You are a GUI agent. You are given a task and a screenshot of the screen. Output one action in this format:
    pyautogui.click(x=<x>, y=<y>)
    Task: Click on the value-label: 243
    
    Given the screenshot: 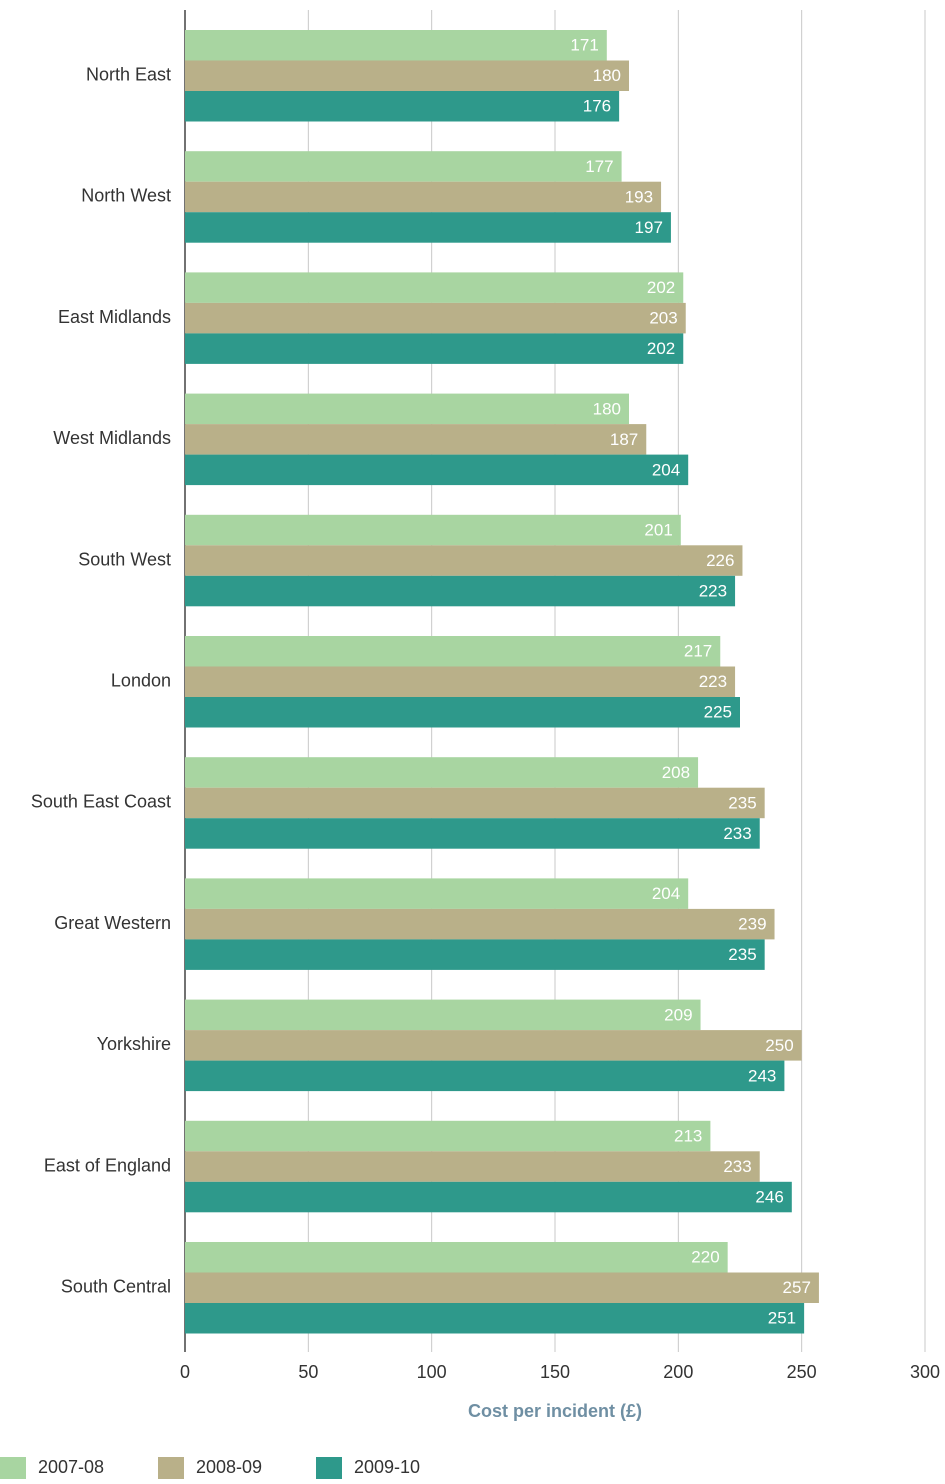 What is the action you would take?
    pyautogui.click(x=762, y=1075)
    